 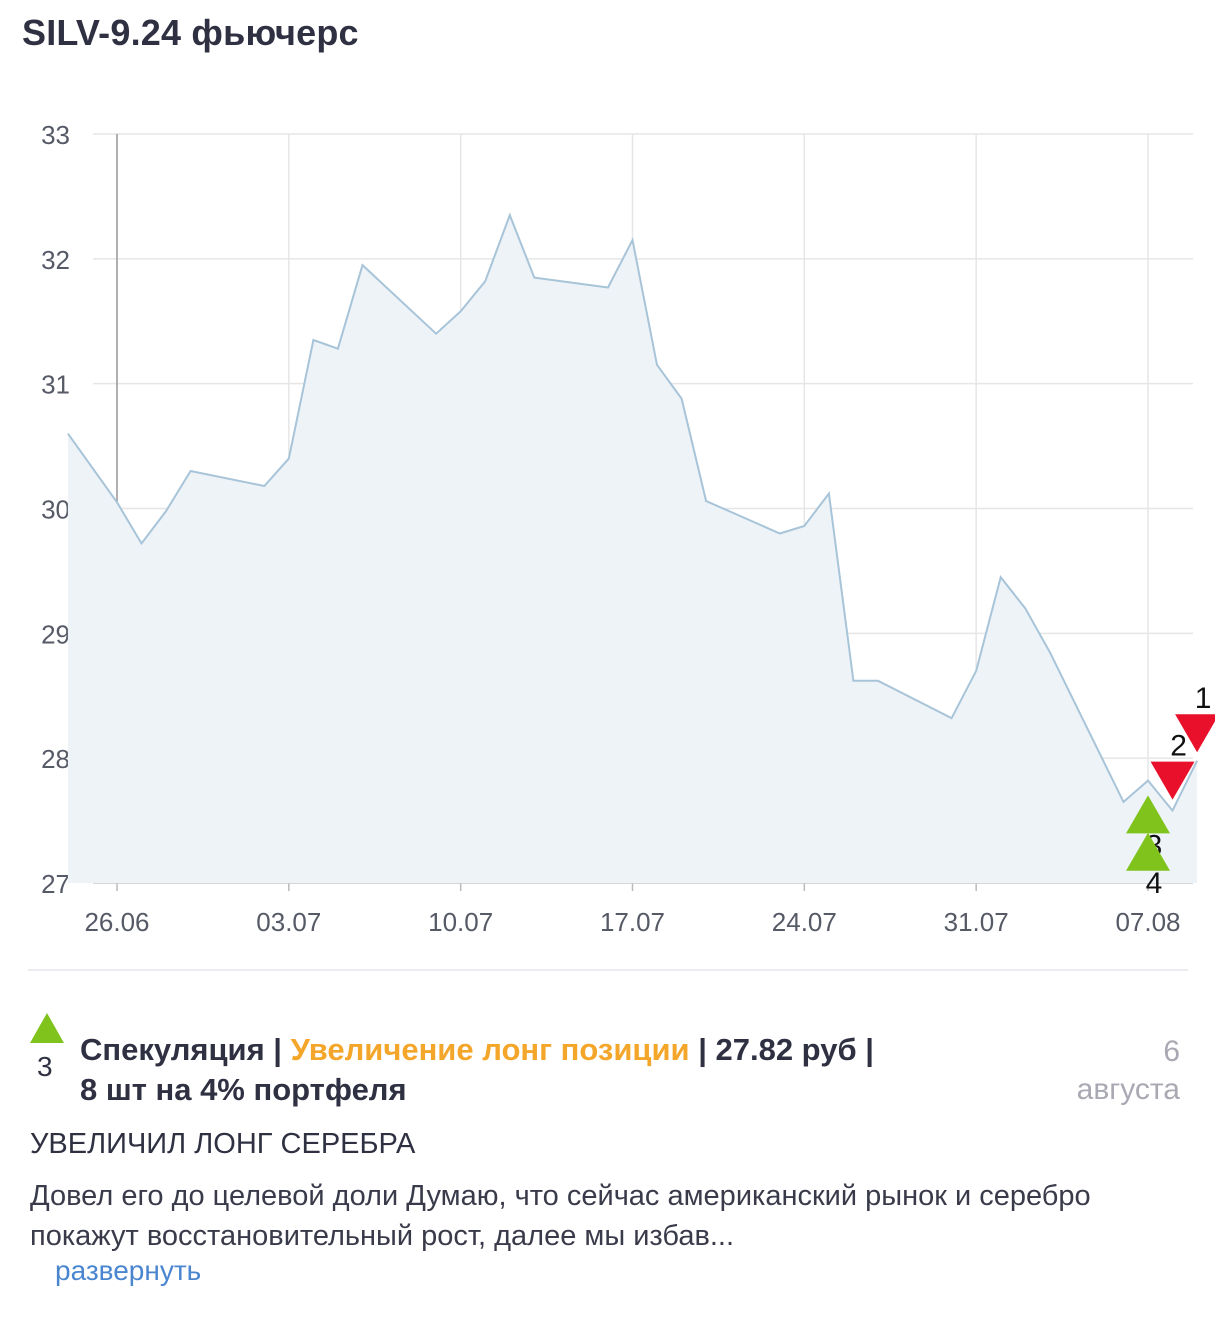 I want to click on x-tick-label: 10.07, so click(x=460, y=922).